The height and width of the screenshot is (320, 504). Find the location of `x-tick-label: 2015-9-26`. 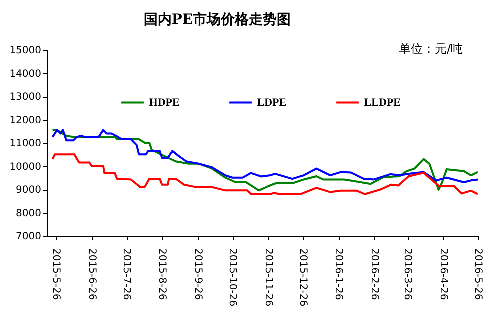

x-tick-label: 2015-9-26 is located at coordinates (198, 274).